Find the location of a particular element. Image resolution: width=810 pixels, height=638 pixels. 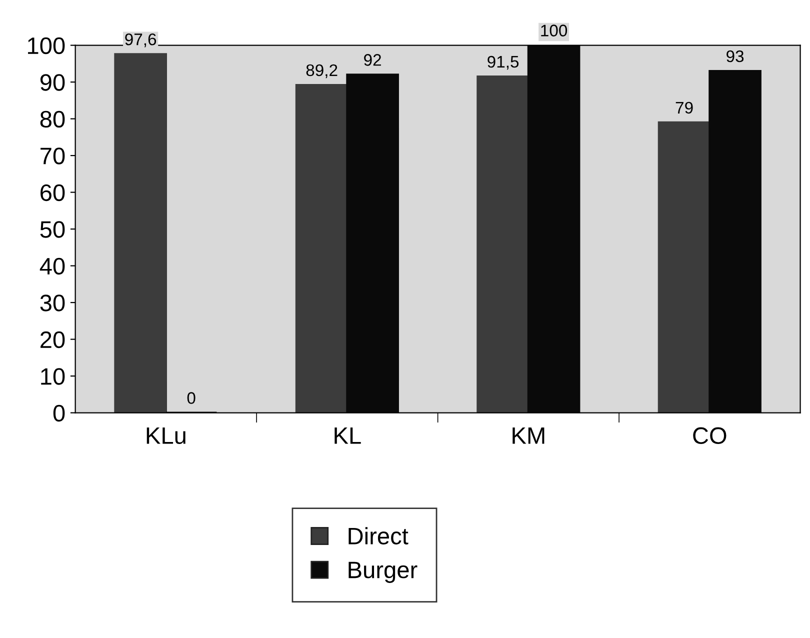

data-label: 79 is located at coordinates (684, 108).